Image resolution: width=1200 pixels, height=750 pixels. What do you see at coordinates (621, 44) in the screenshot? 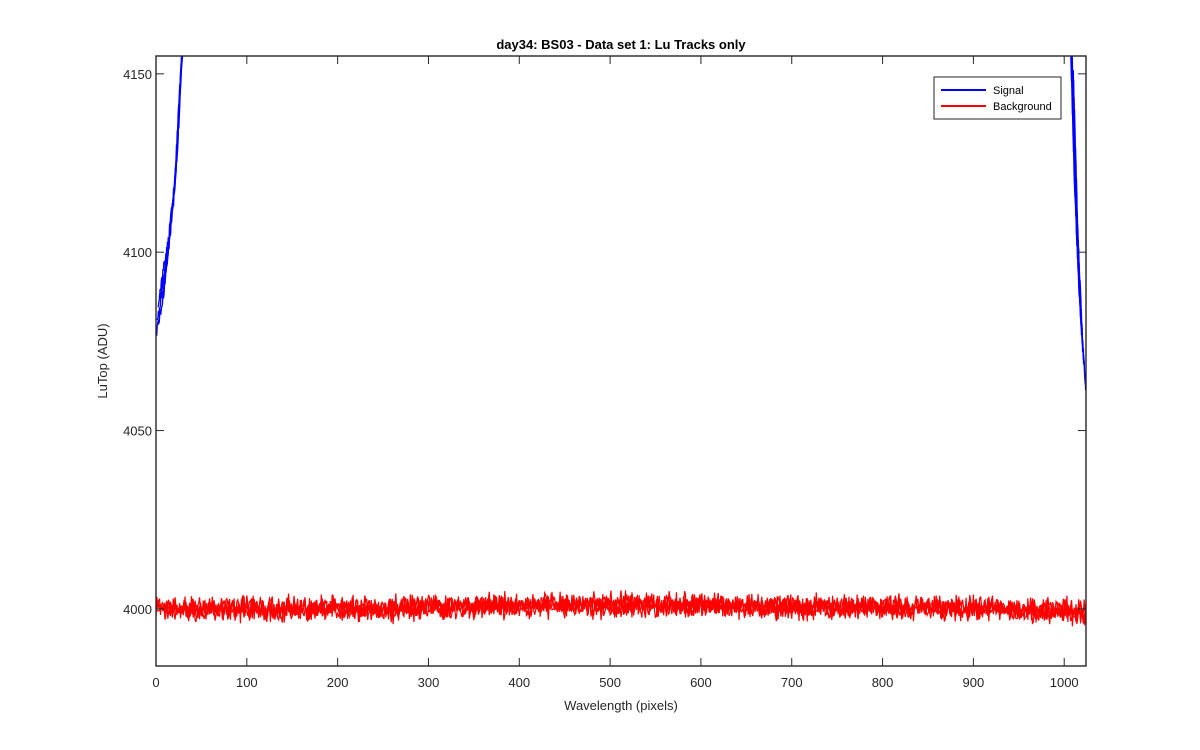
I see `chart-title: day34: BS03 - Data set 1: Lu Tracks only` at bounding box center [621, 44].